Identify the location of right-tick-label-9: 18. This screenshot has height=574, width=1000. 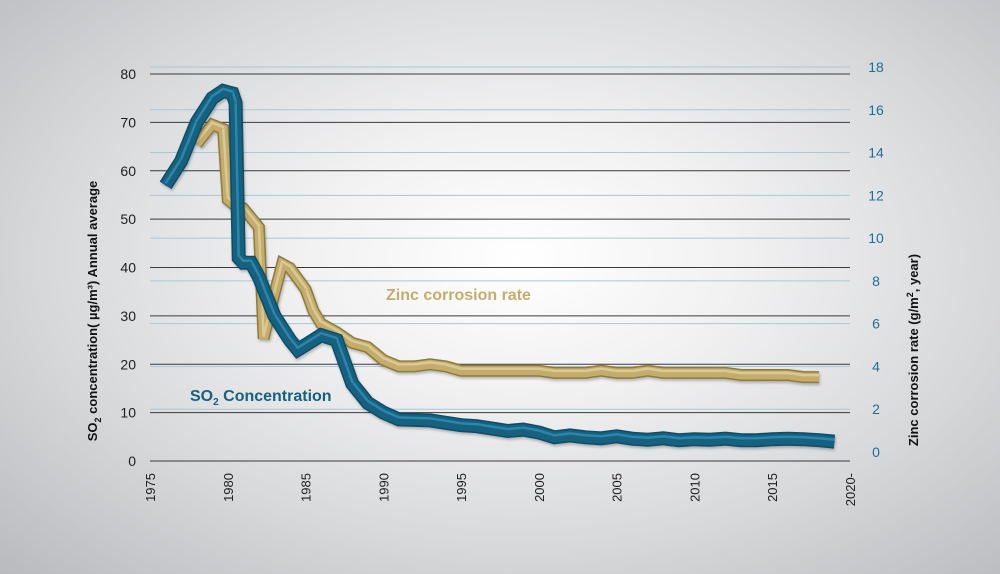
(876, 67).